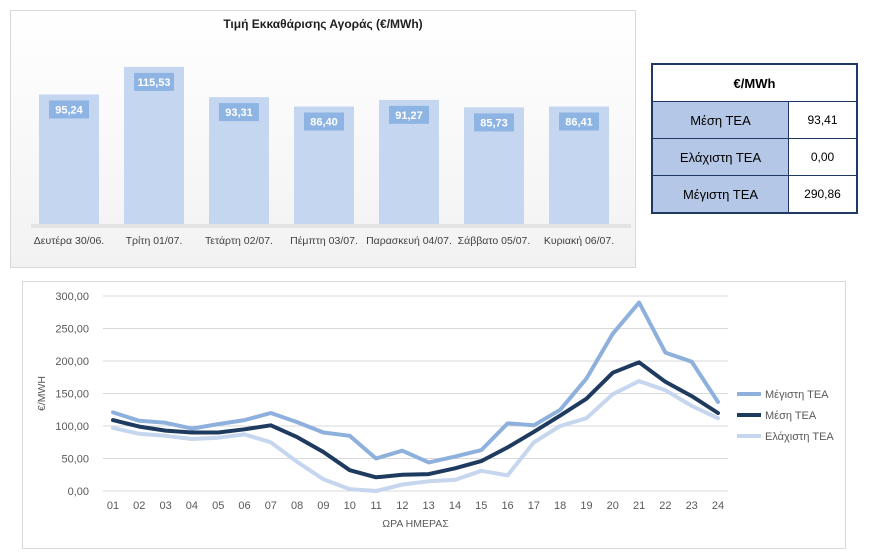 The width and height of the screenshot is (871, 558). Describe the element at coordinates (481, 506) in the screenshot. I see `x-tick-label: 15` at that location.